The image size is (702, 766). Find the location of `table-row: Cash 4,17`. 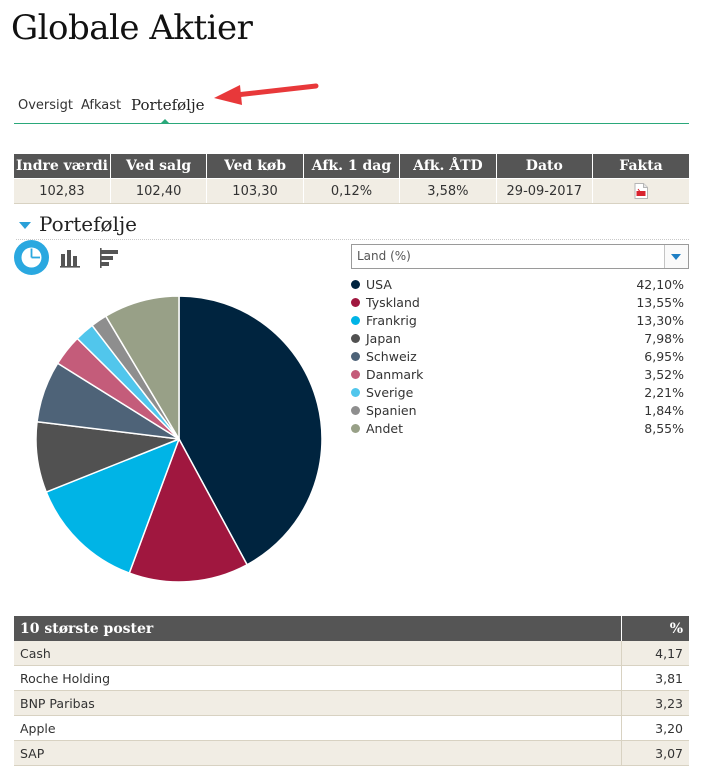

table-row: Cash 4,17 is located at coordinates (351, 653).